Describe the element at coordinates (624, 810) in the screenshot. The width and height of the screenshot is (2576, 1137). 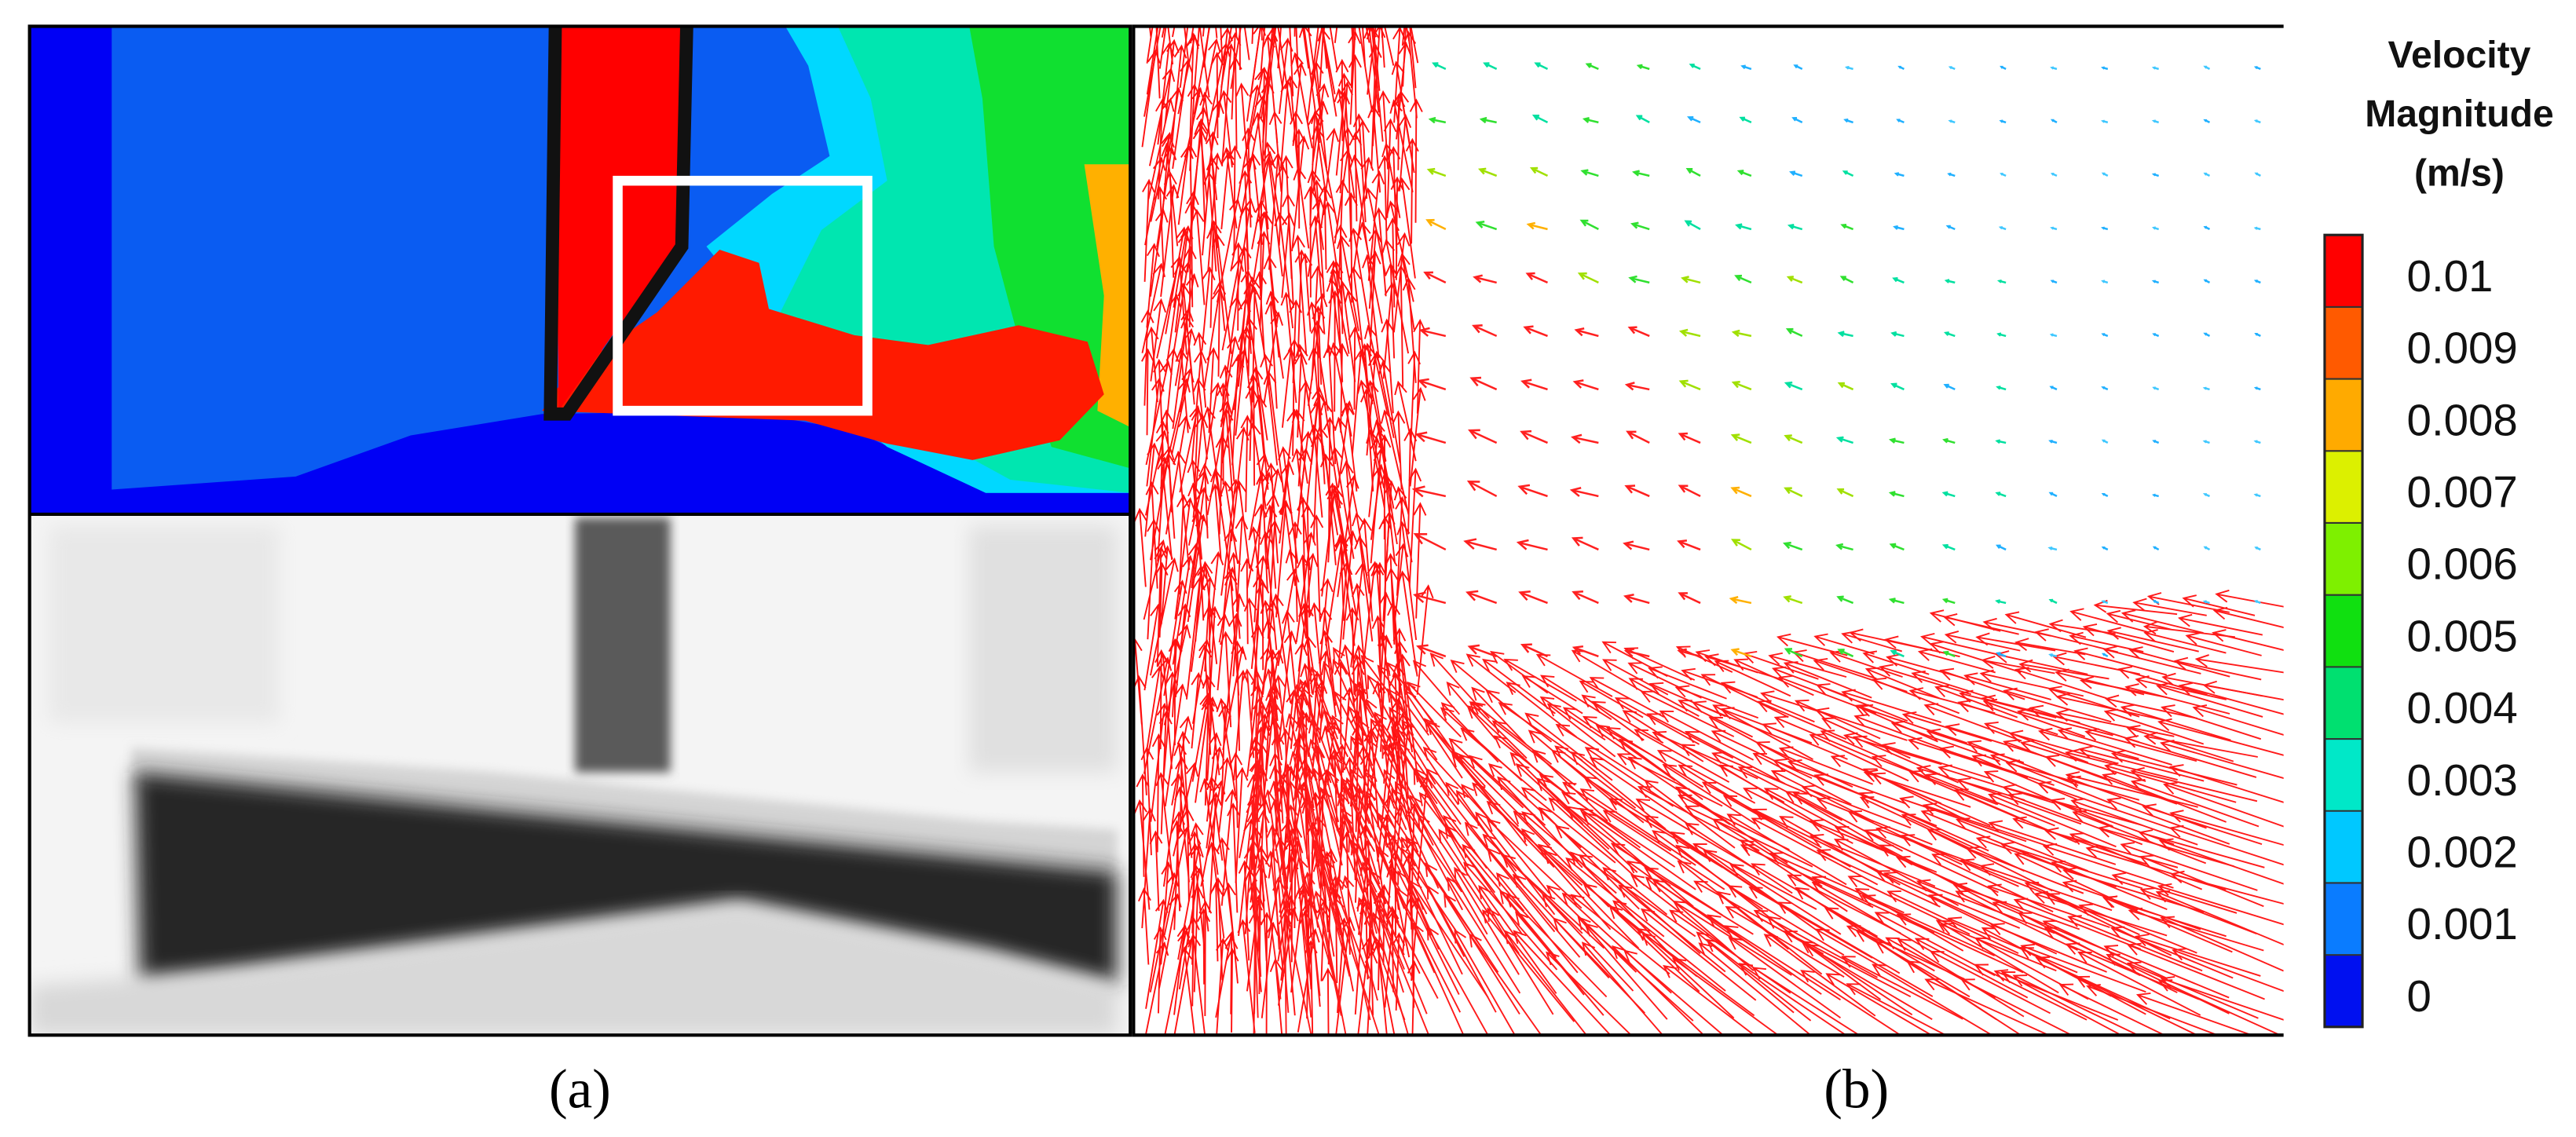
I see `photo-shade` at that location.